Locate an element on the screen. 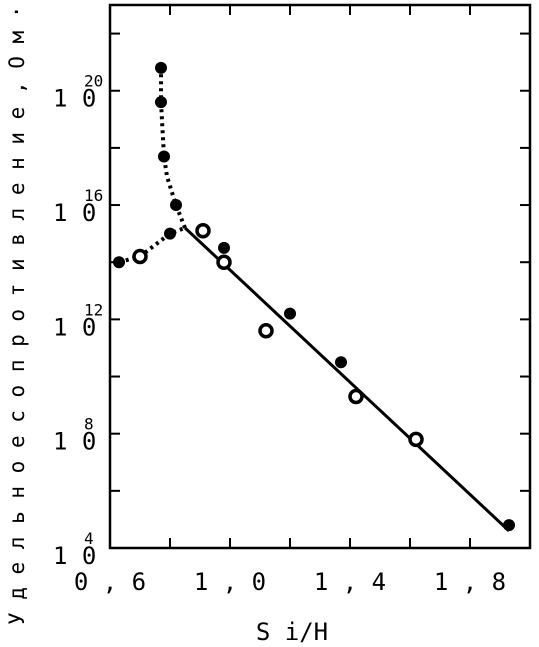 This screenshot has height=647, width=539. y-tick-exponent: 20 is located at coordinates (93, 81).